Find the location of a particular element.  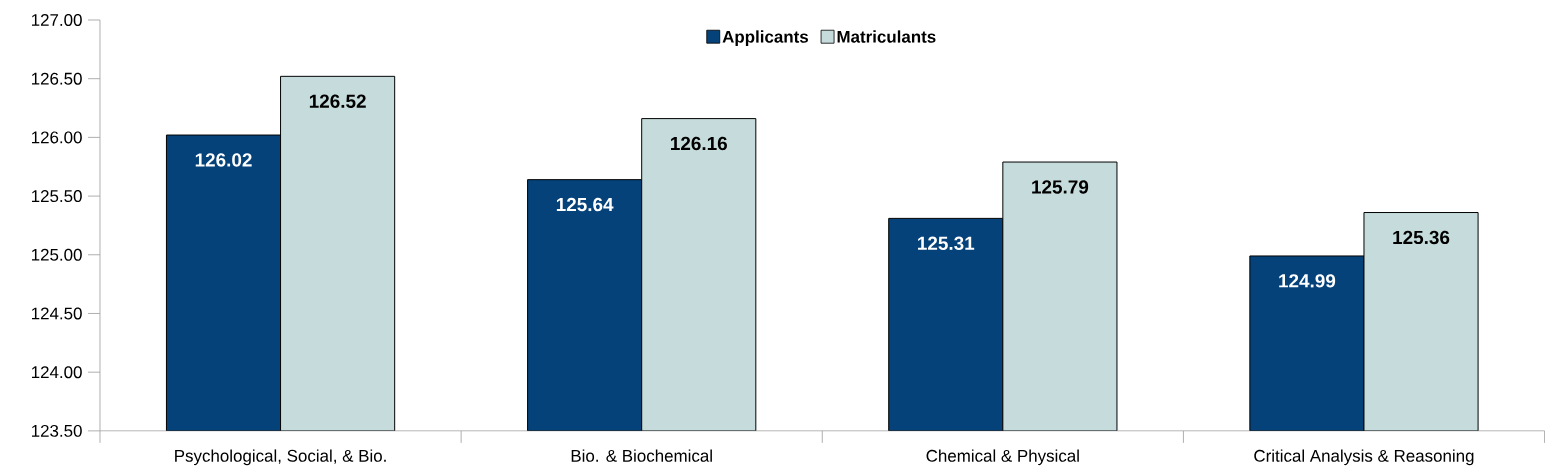

y-tick-label: 126.50 is located at coordinates (56, 78).